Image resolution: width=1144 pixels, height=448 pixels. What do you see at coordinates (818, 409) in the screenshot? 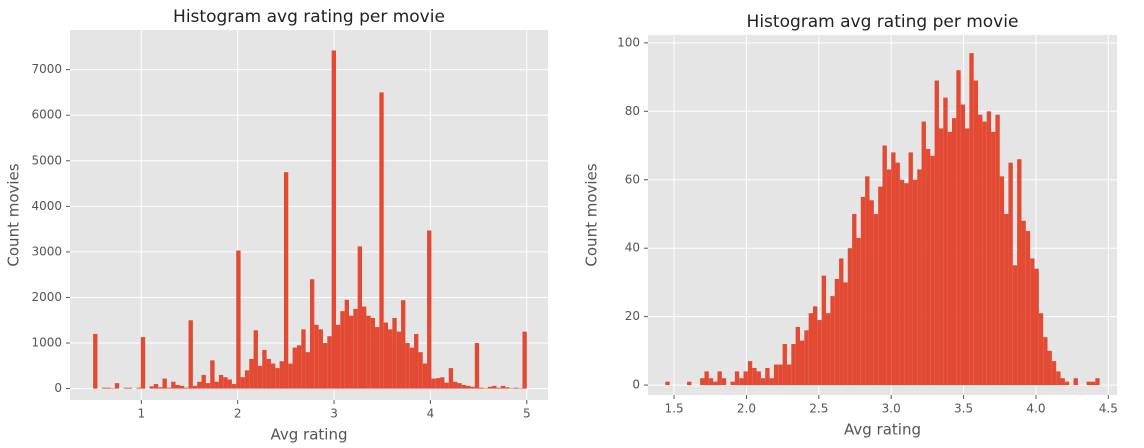
I see `x-tick-label: 2.5` at bounding box center [818, 409].